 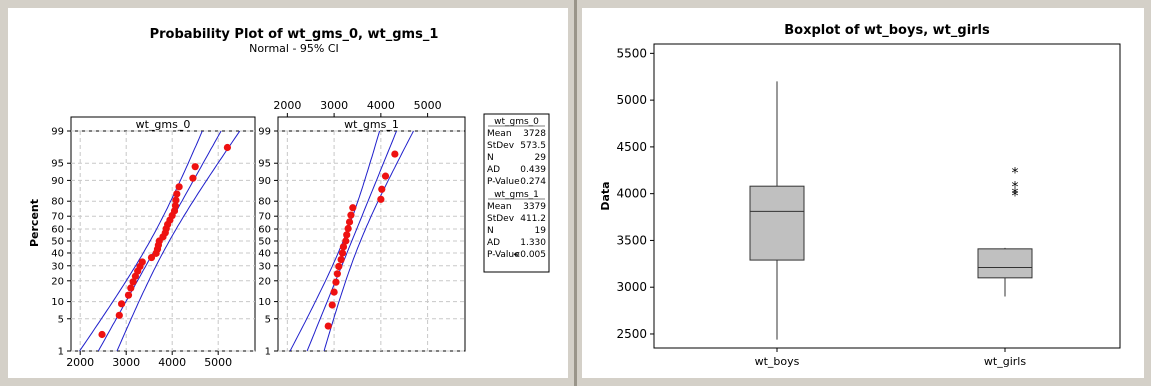 What do you see at coordinates (264, 253) in the screenshot?
I see `y-tick-label: 40` at bounding box center [264, 253].